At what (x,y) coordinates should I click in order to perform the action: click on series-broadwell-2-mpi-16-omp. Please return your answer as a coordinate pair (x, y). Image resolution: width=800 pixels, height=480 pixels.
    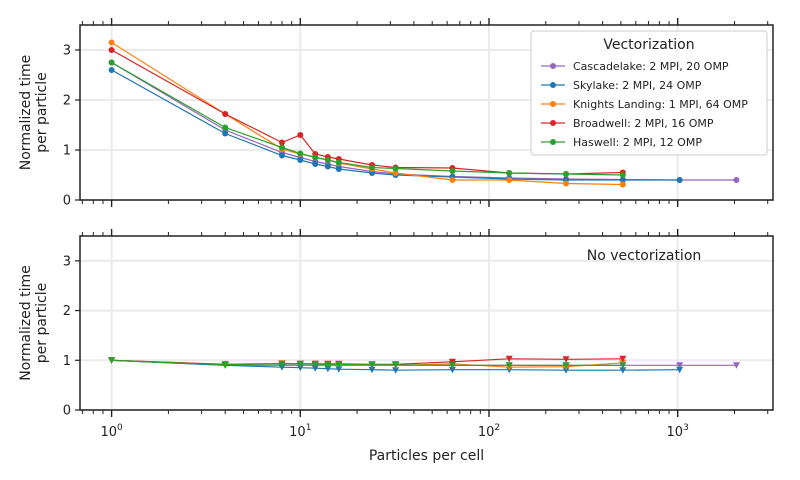
    Looking at the image, I should click on (367, 361).